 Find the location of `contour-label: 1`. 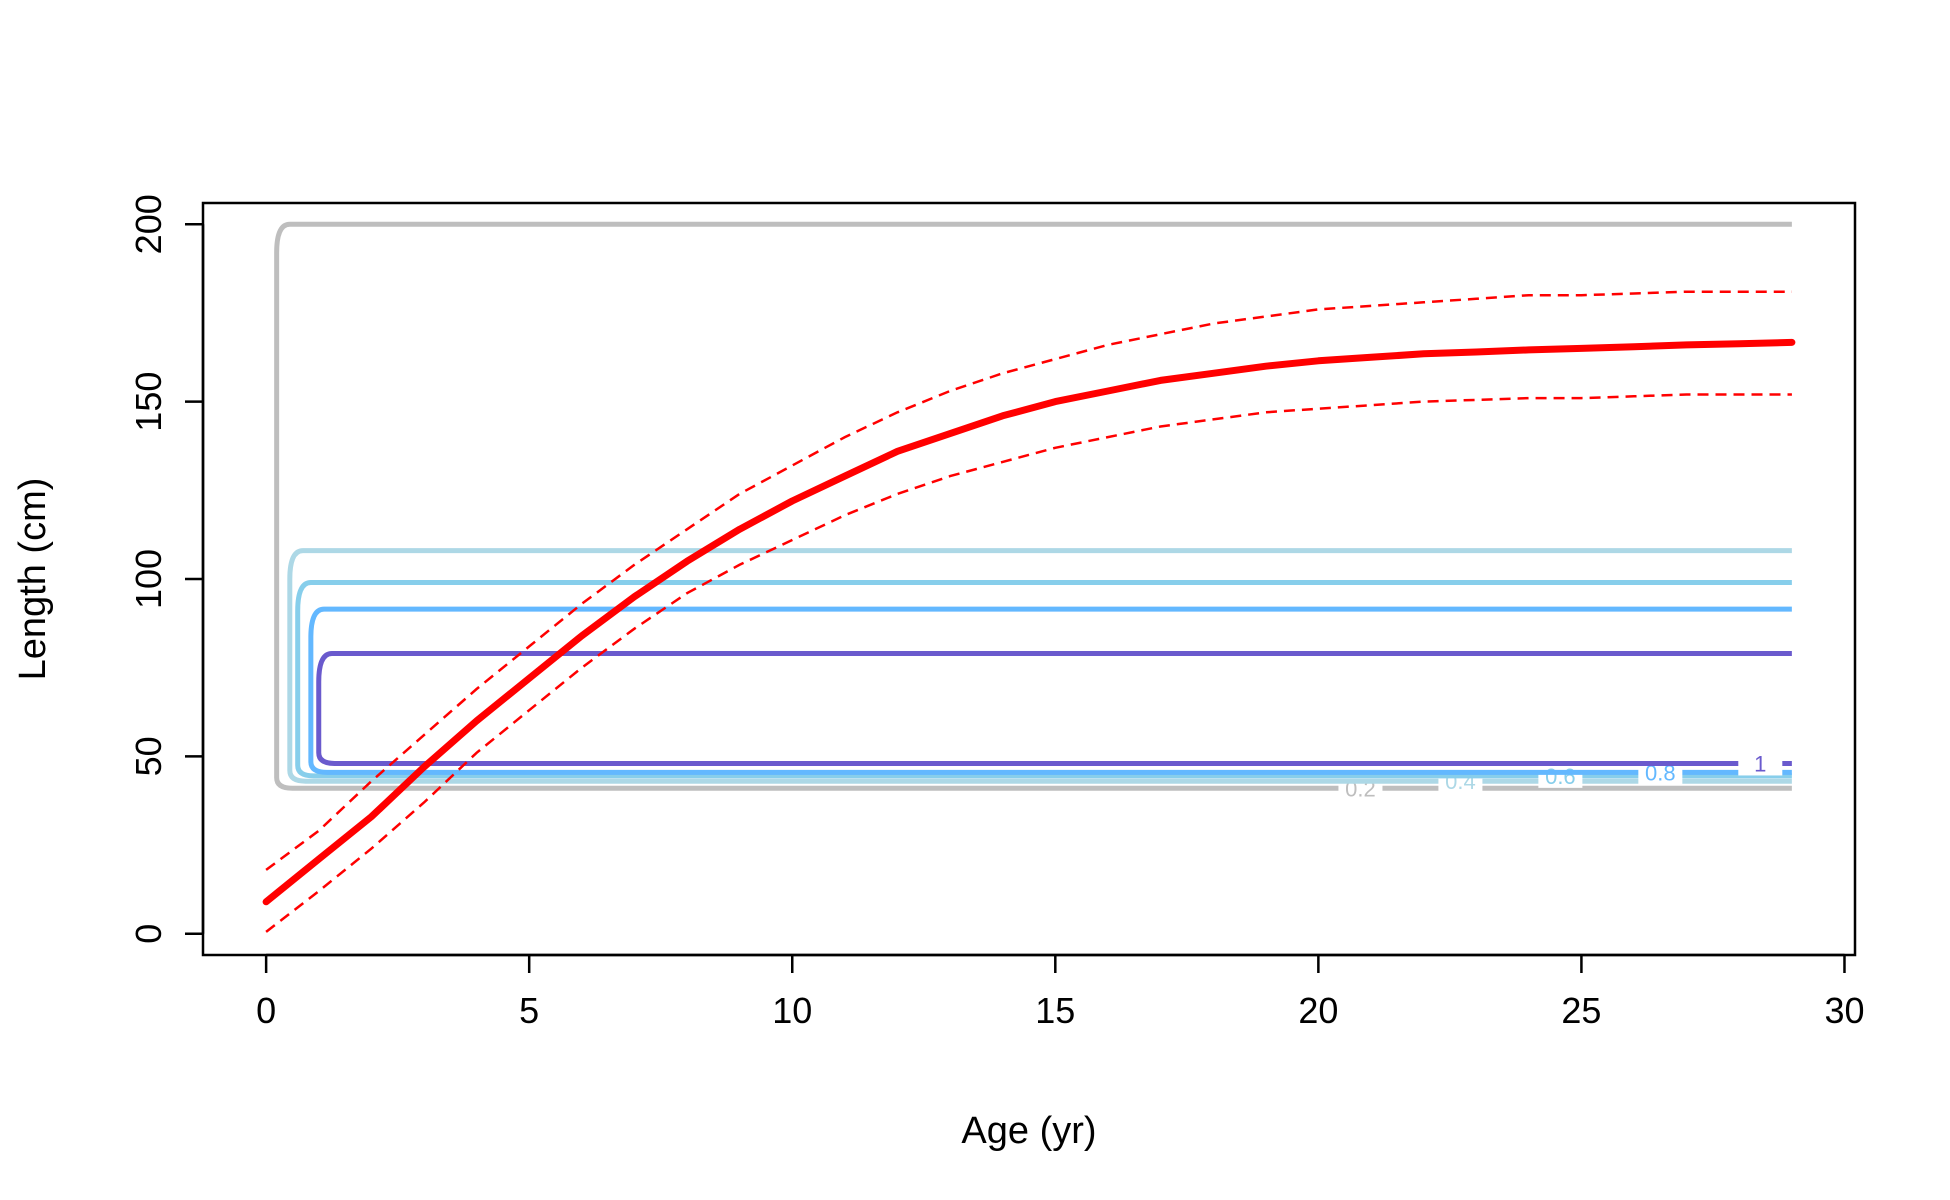

contour-label: 1 is located at coordinates (1760, 763).